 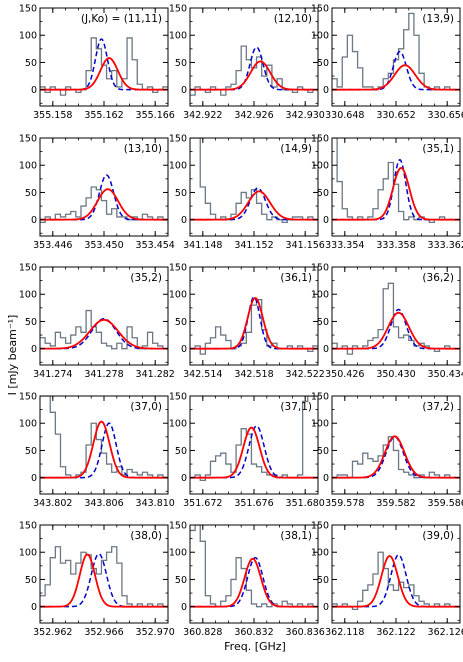 What do you see at coordinates (12, 355) in the screenshot?
I see `y-axis-label: I [mJy beam⁻¹]` at bounding box center [12, 355].